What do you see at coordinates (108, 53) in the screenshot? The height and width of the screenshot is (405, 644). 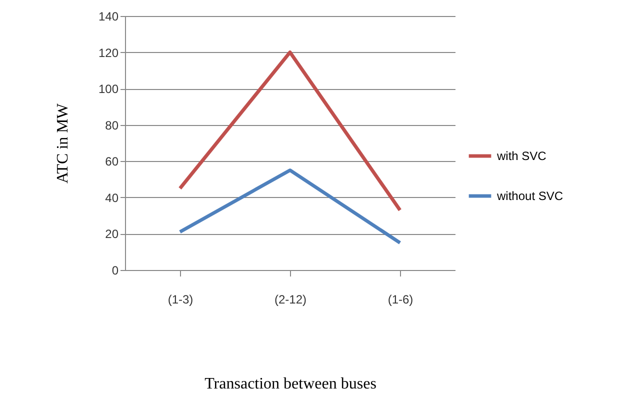 I see `y-tick-label: 120` at bounding box center [108, 53].